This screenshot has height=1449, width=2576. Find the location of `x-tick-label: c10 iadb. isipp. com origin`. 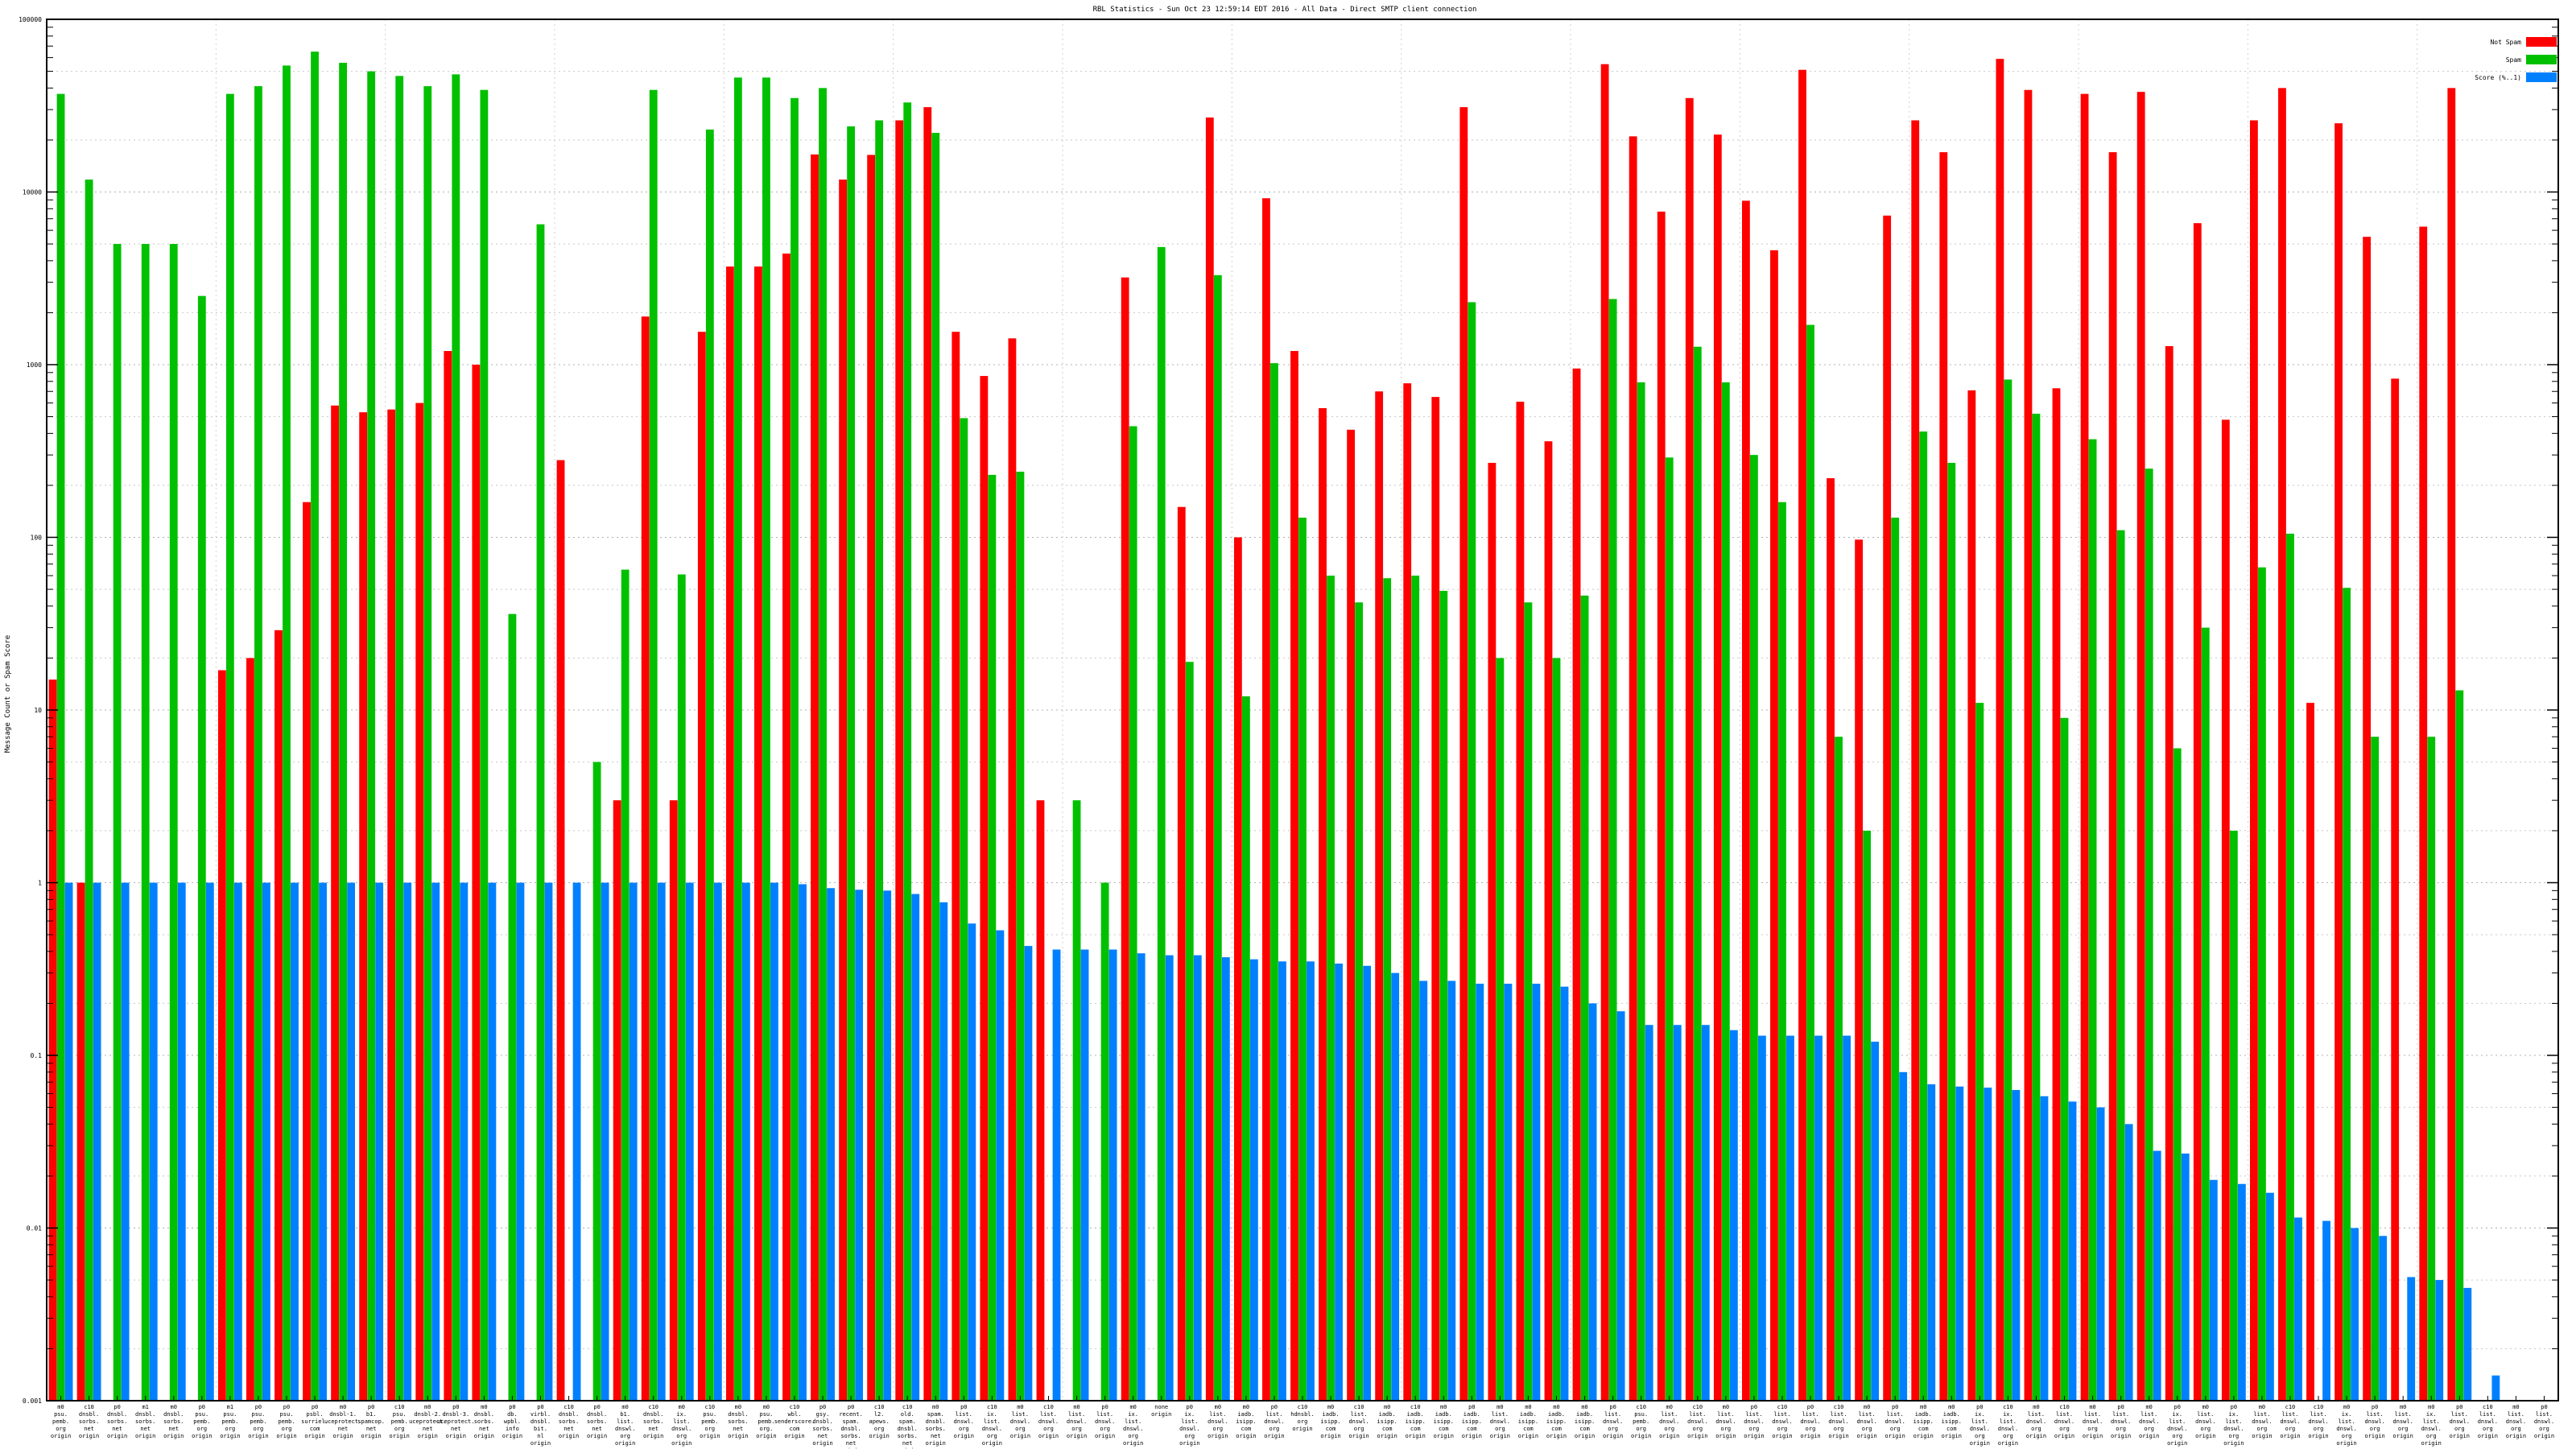

x-tick-label: c10 iadb. isipp. com origin is located at coordinates (1416, 1421).